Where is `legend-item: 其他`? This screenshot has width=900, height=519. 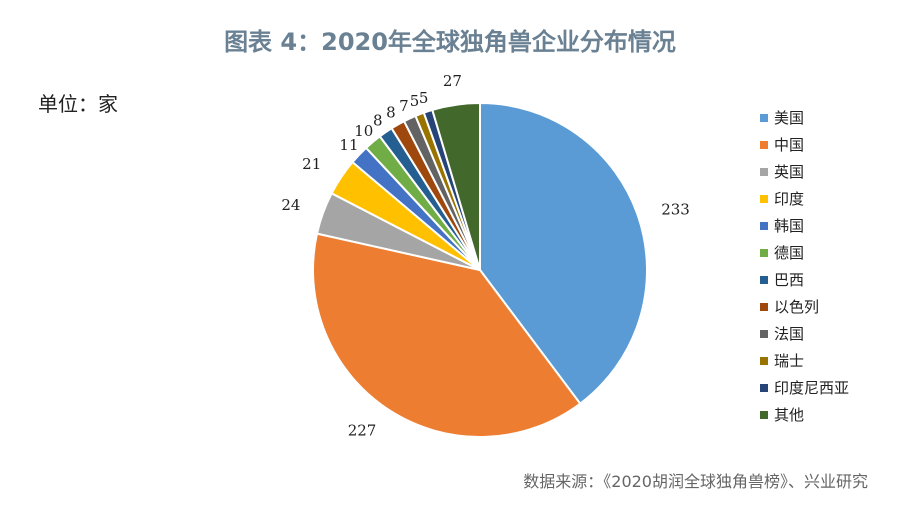 legend-item: 其他 is located at coordinates (825, 414).